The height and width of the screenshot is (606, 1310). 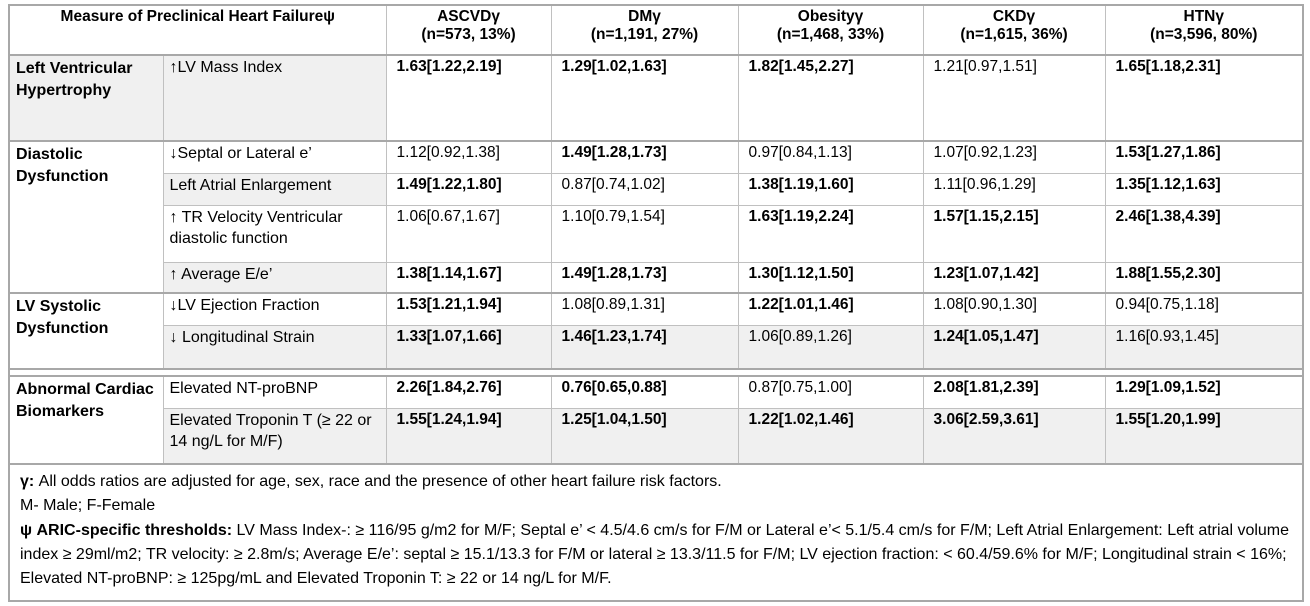 I want to click on odds-ratio-cell: 1.10[0.79,1.54], so click(x=644, y=234).